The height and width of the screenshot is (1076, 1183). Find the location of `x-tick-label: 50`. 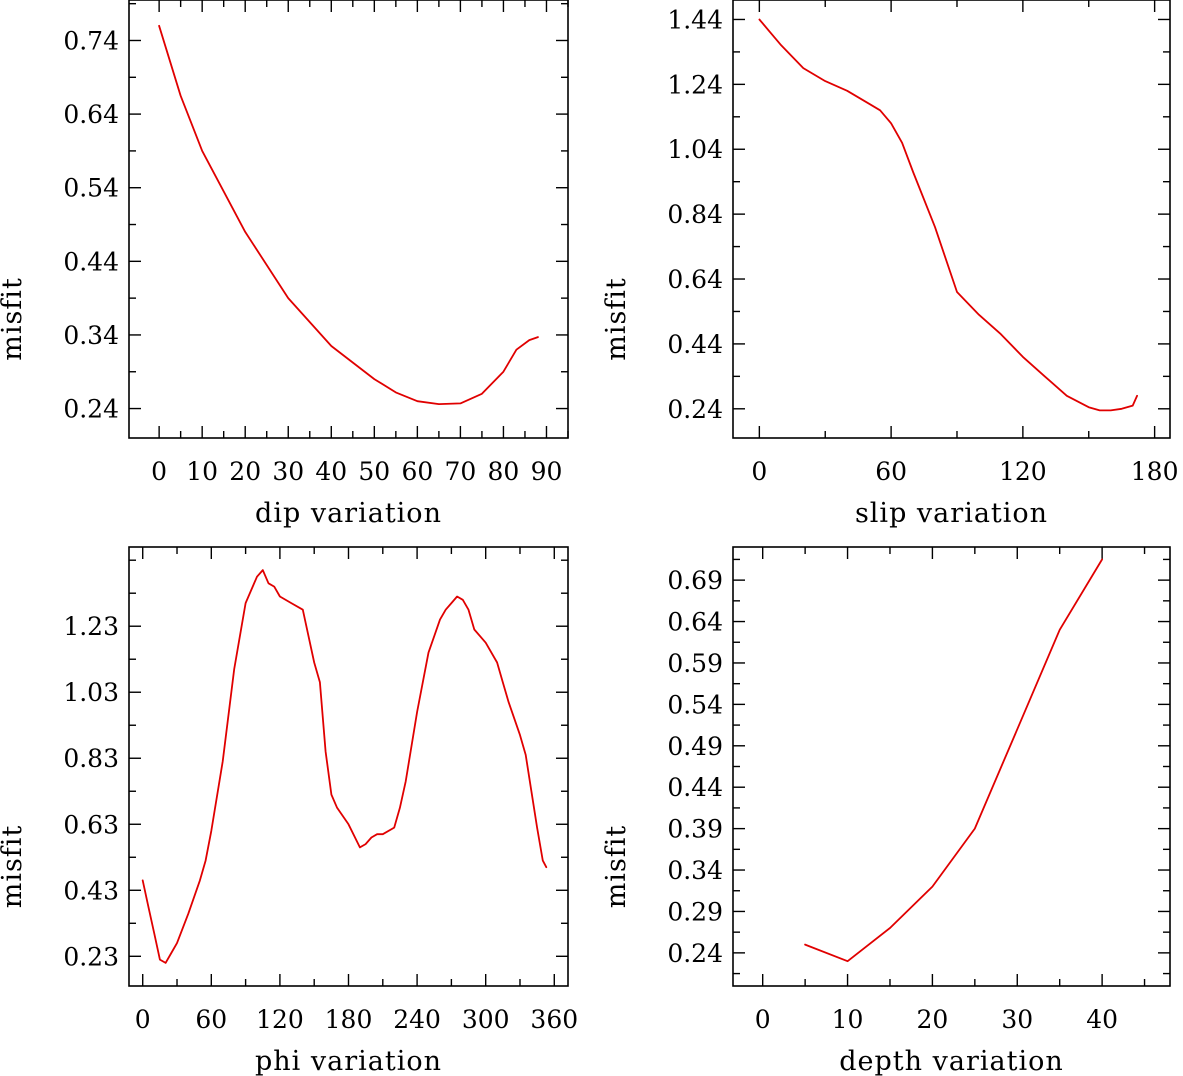

x-tick-label: 50 is located at coordinates (374, 471).